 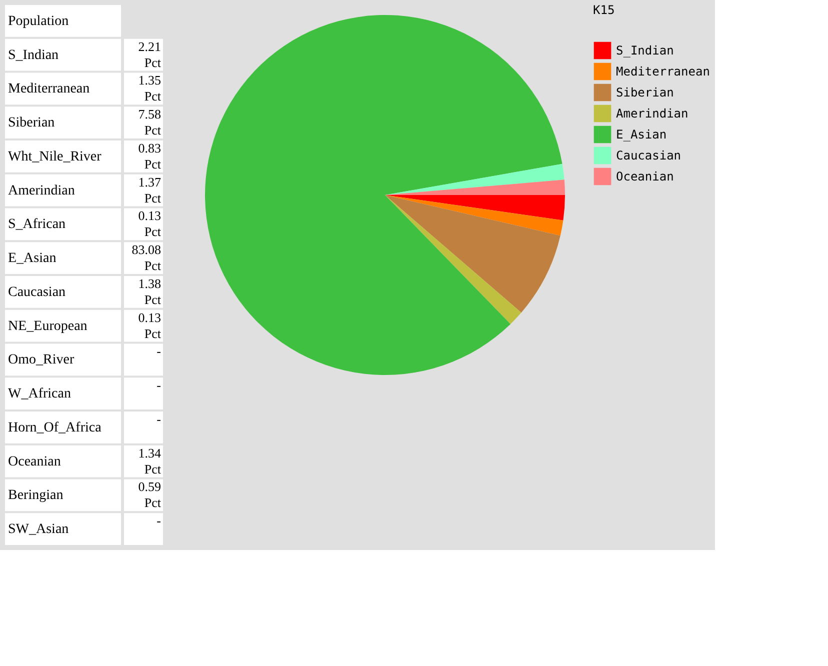 I want to click on text: 1.34 Pct, so click(x=149, y=460).